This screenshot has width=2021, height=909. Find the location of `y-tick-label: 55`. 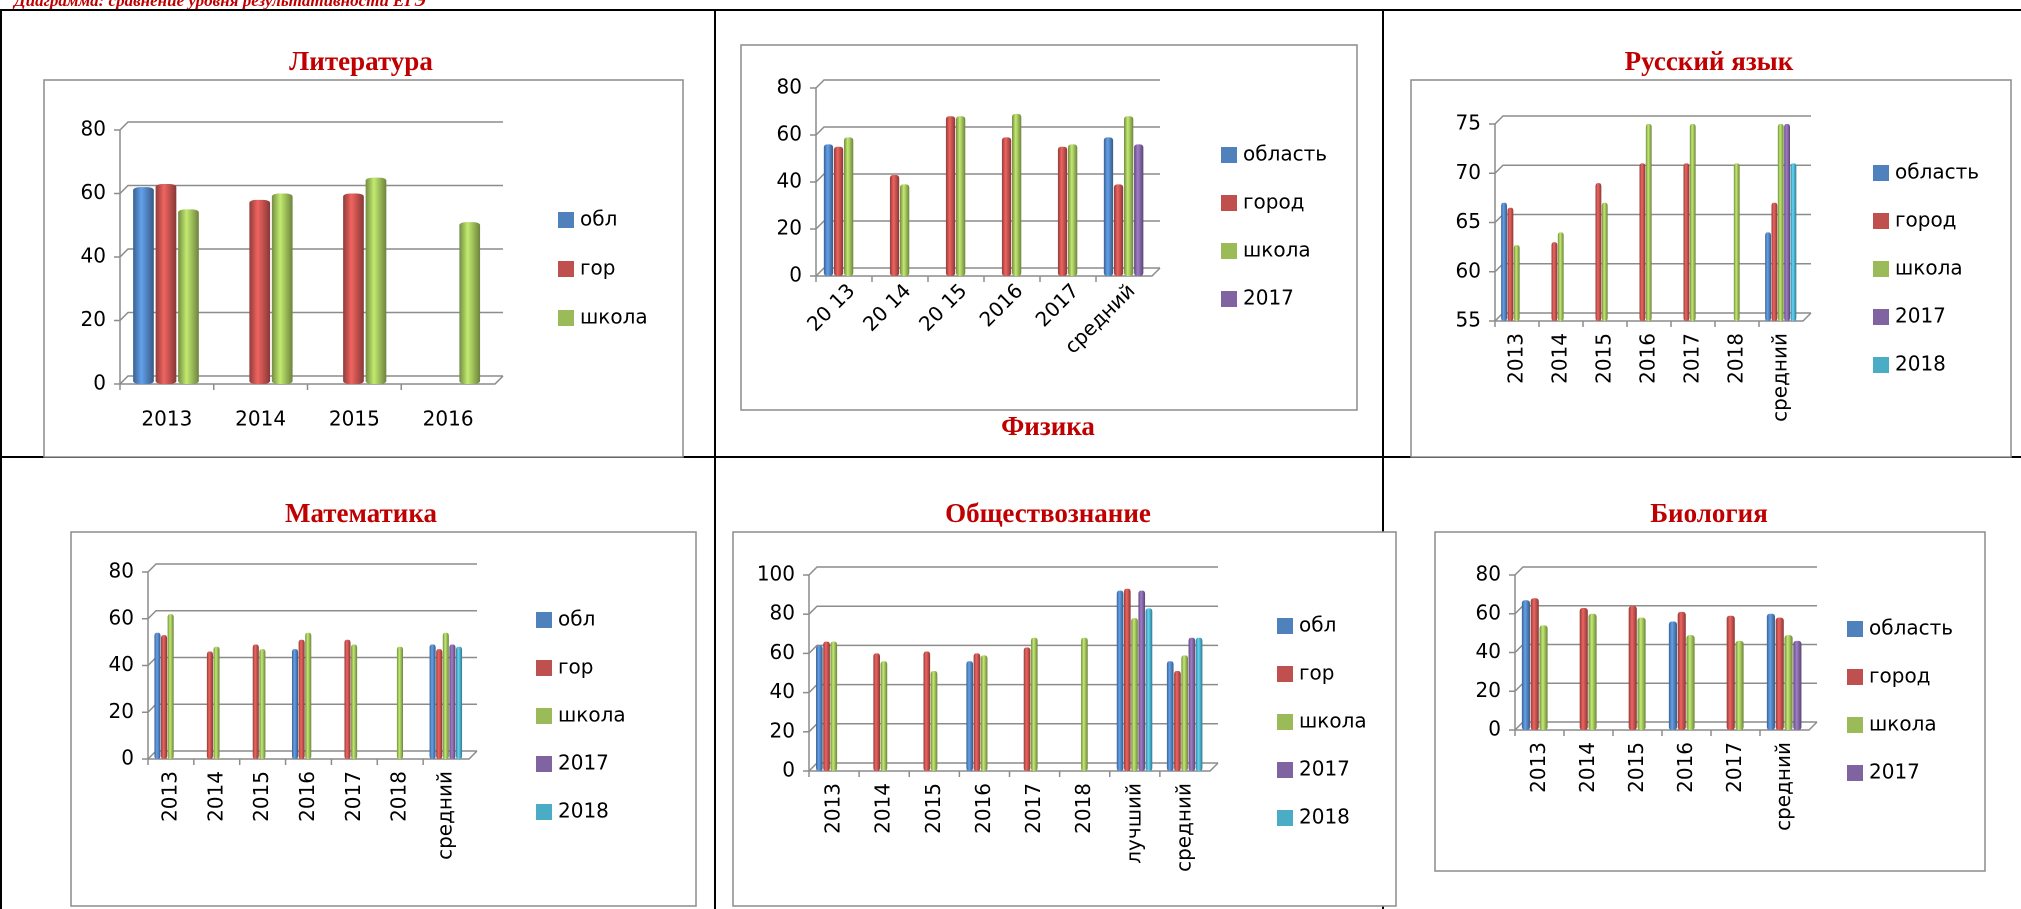

y-tick-label: 55 is located at coordinates (1468, 320).